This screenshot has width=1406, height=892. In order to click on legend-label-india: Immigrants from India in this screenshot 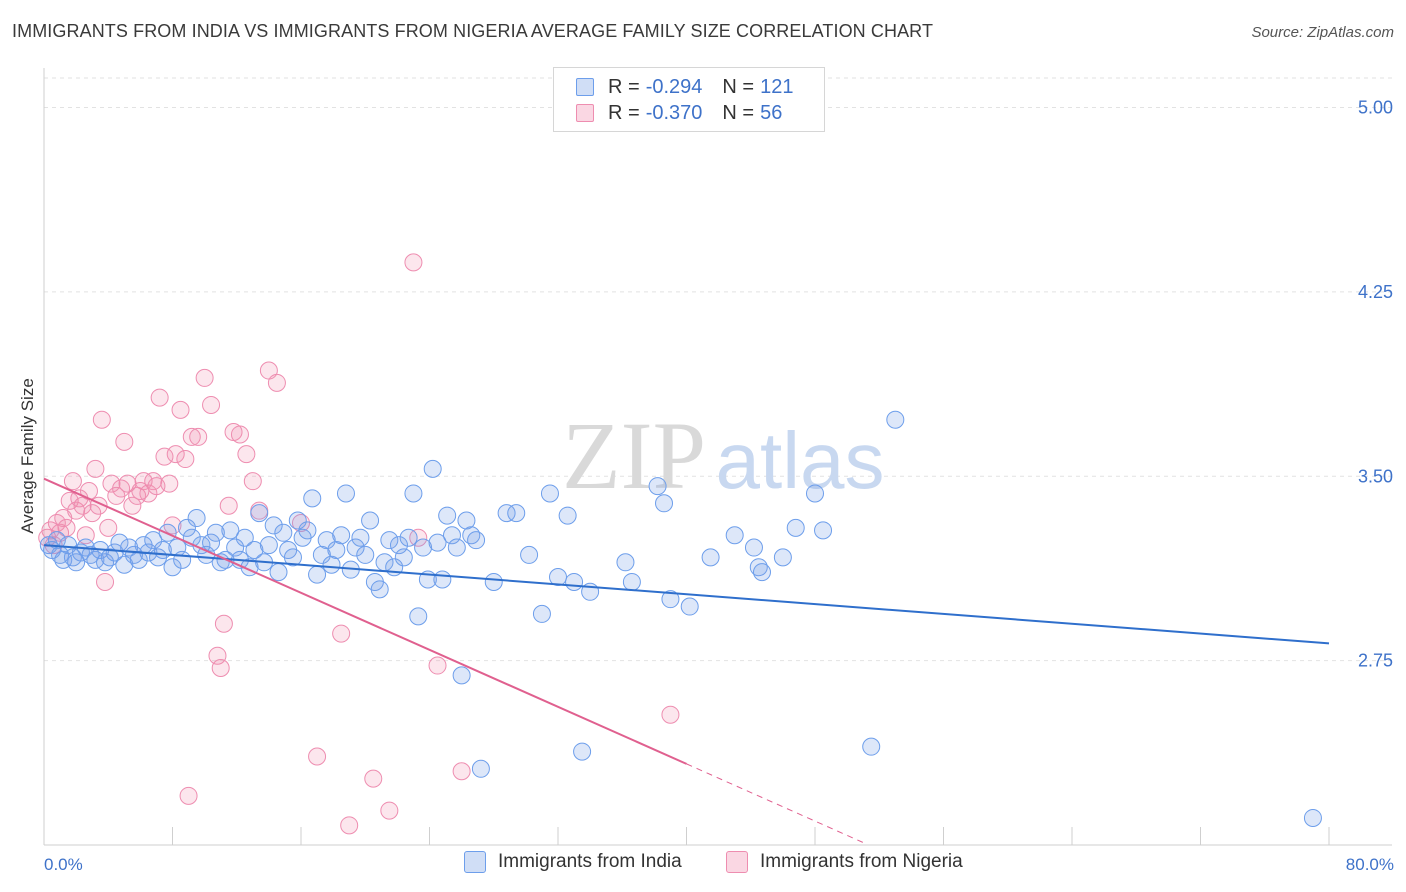, I will do `click(590, 861)`.